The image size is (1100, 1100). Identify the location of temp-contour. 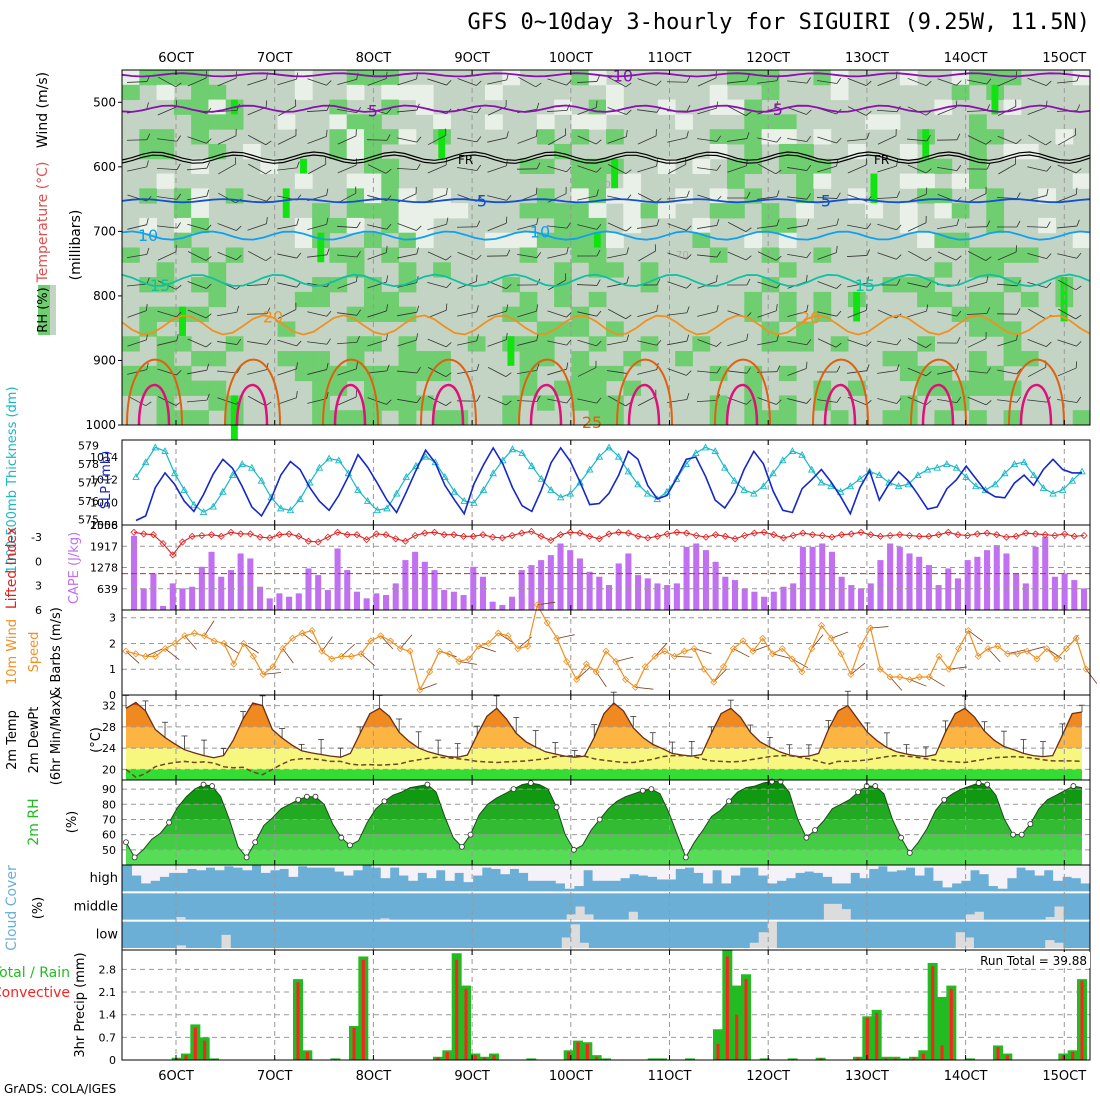
(606, 280).